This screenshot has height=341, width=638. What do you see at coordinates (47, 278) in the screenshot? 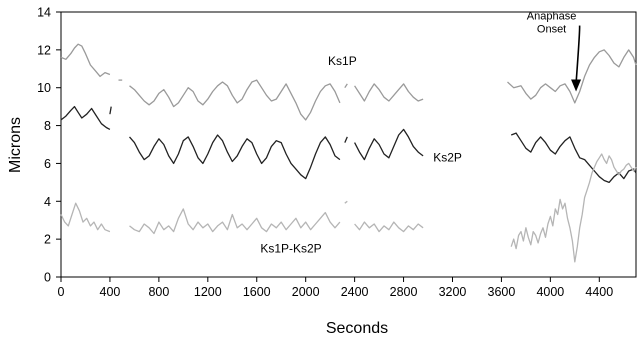
I see `y-tick-label: 0` at bounding box center [47, 278].